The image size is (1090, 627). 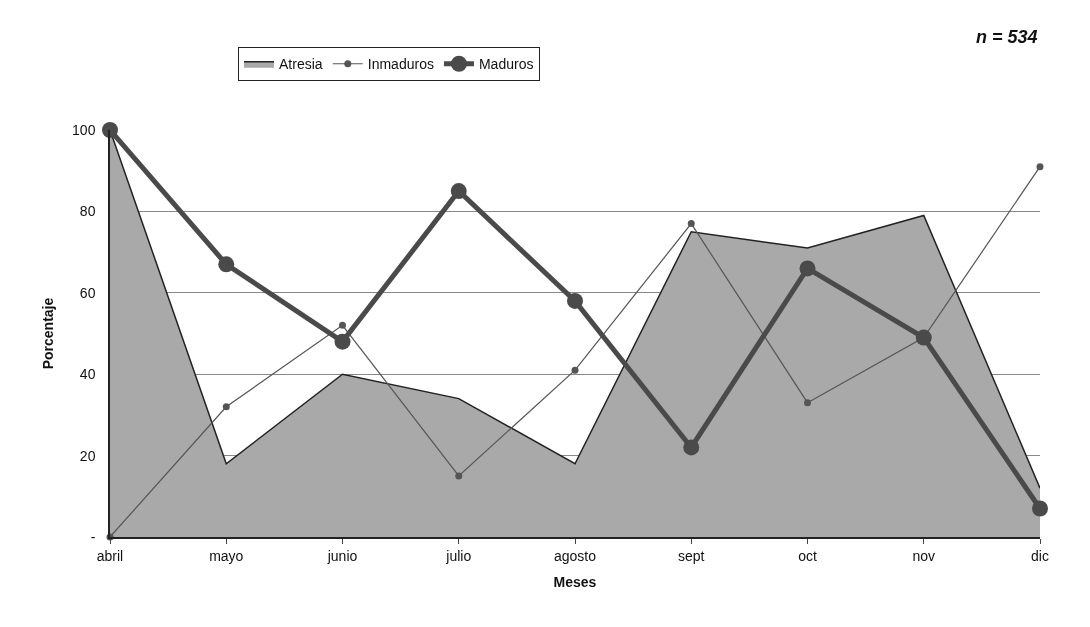 I want to click on y-tick-label: 100, so click(x=84, y=129).